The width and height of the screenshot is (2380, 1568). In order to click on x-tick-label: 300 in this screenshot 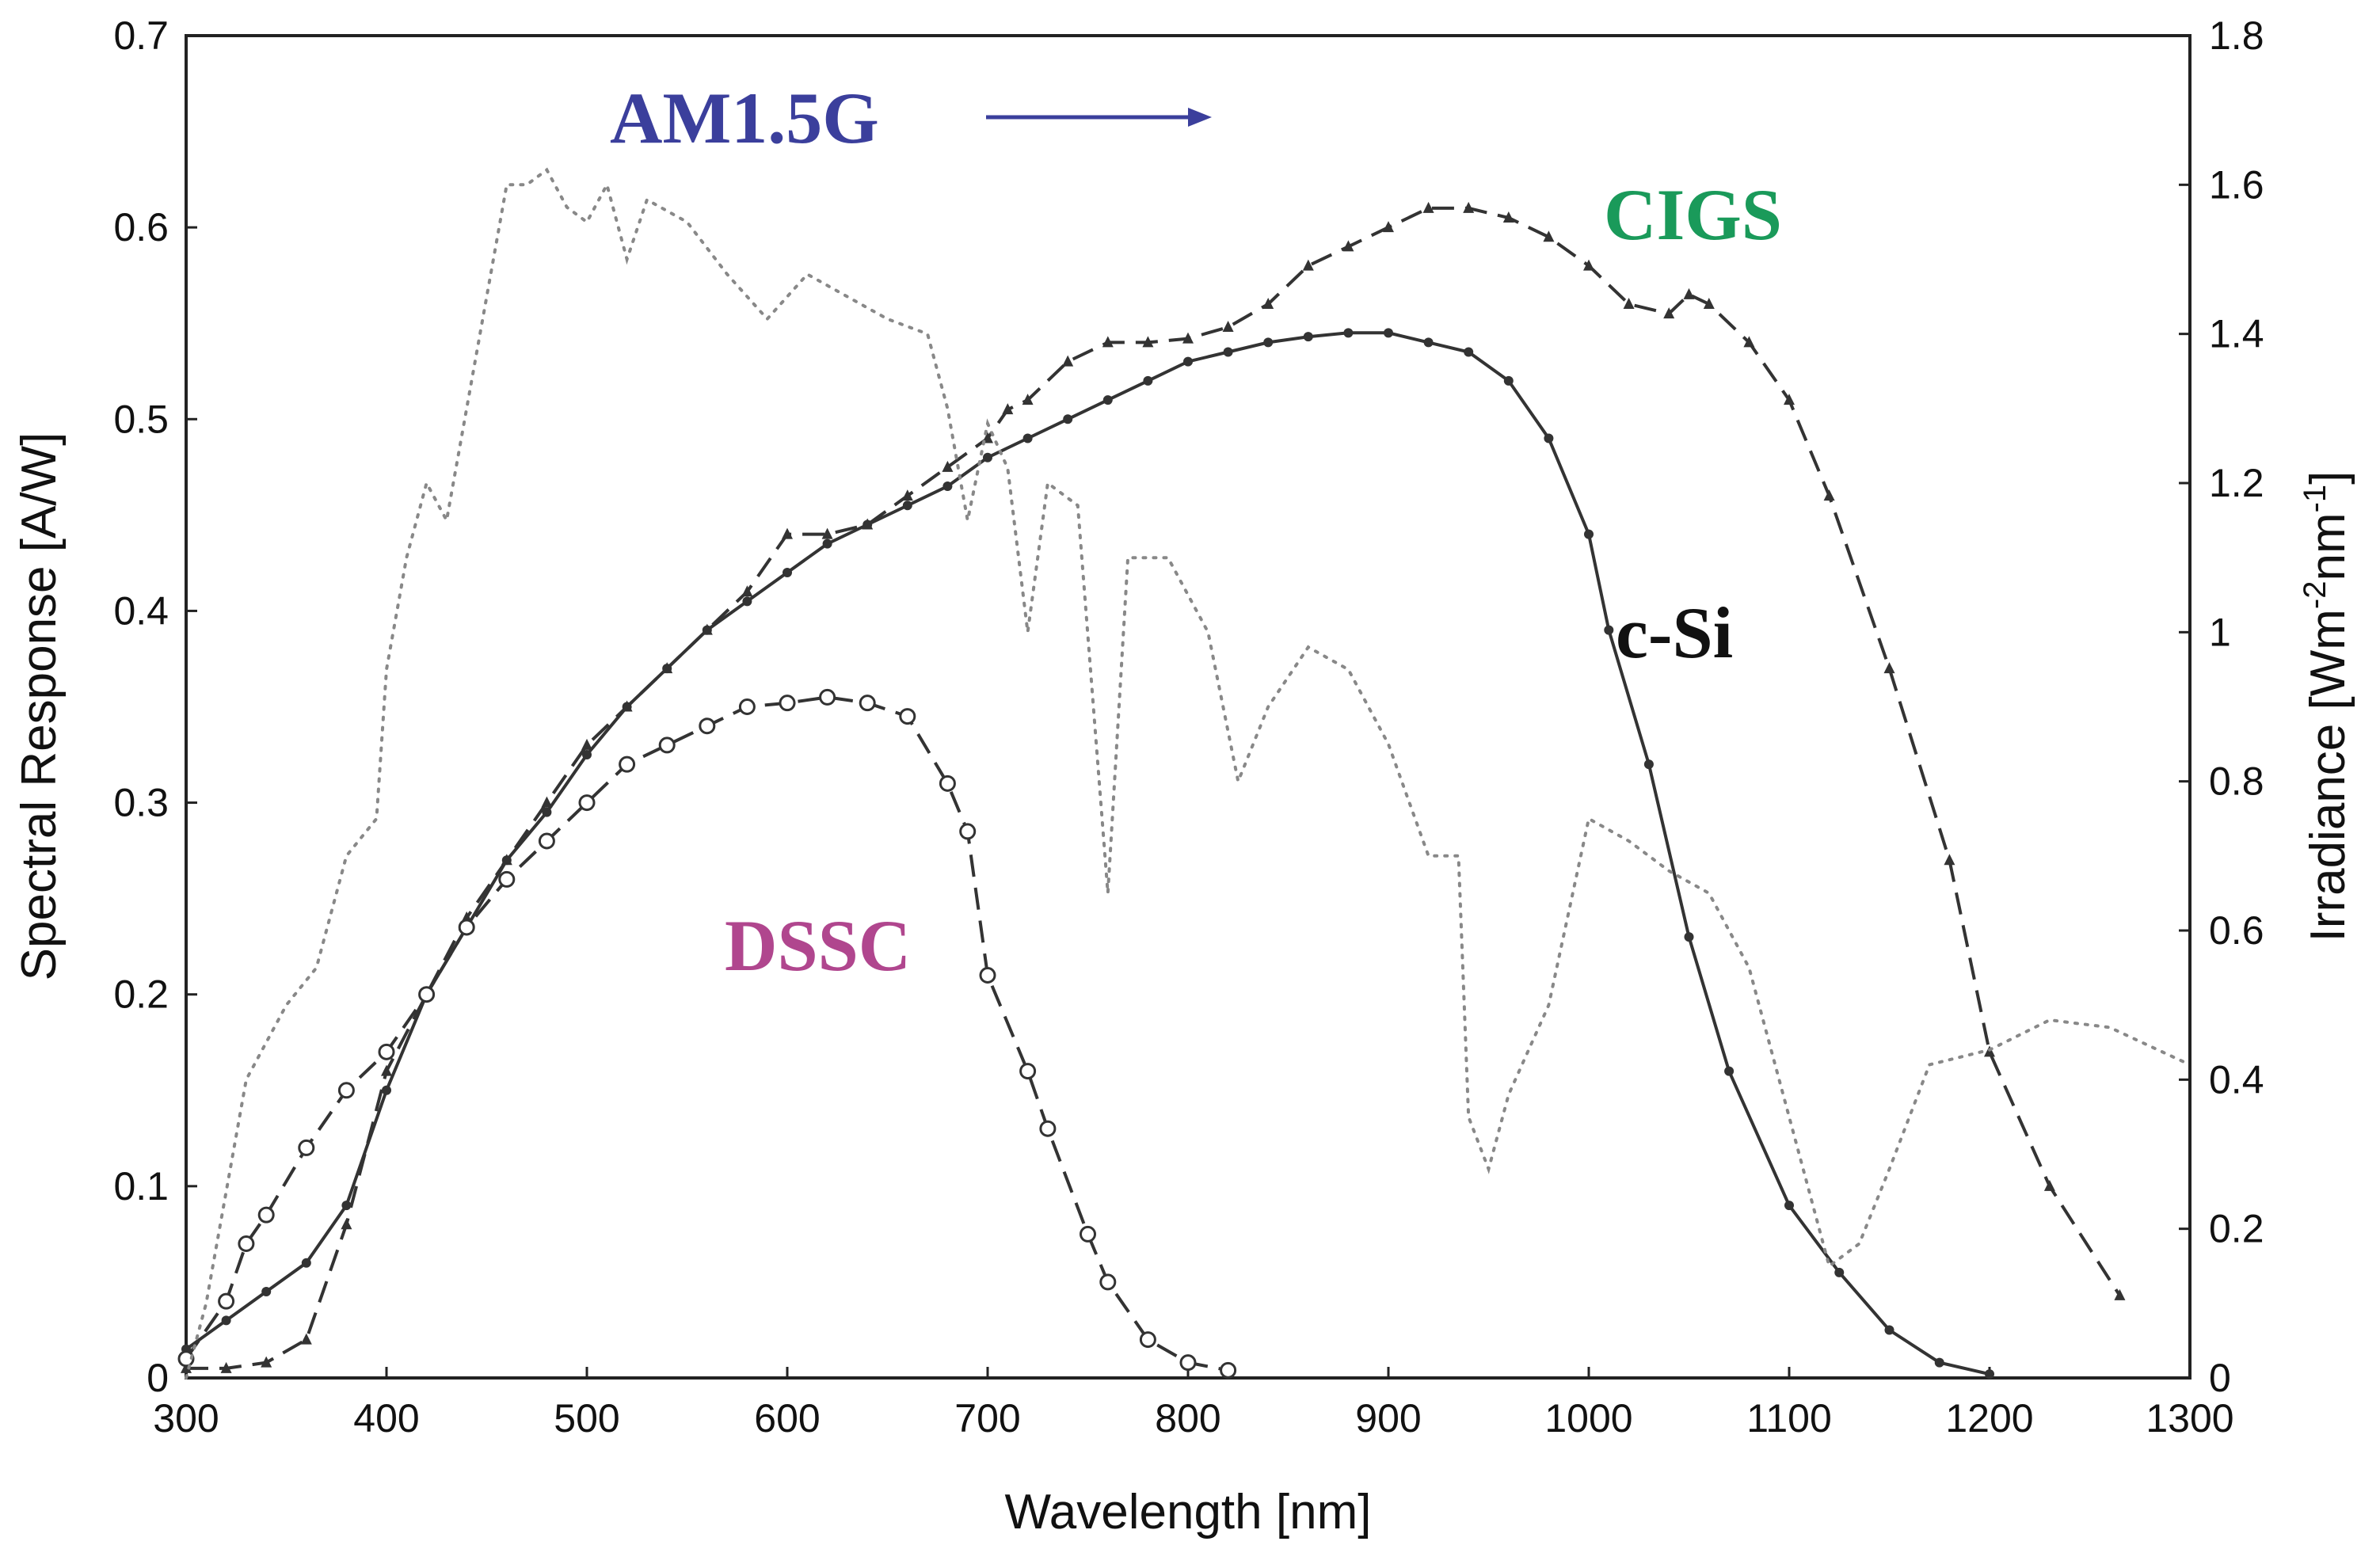, I will do `click(186, 1418)`.